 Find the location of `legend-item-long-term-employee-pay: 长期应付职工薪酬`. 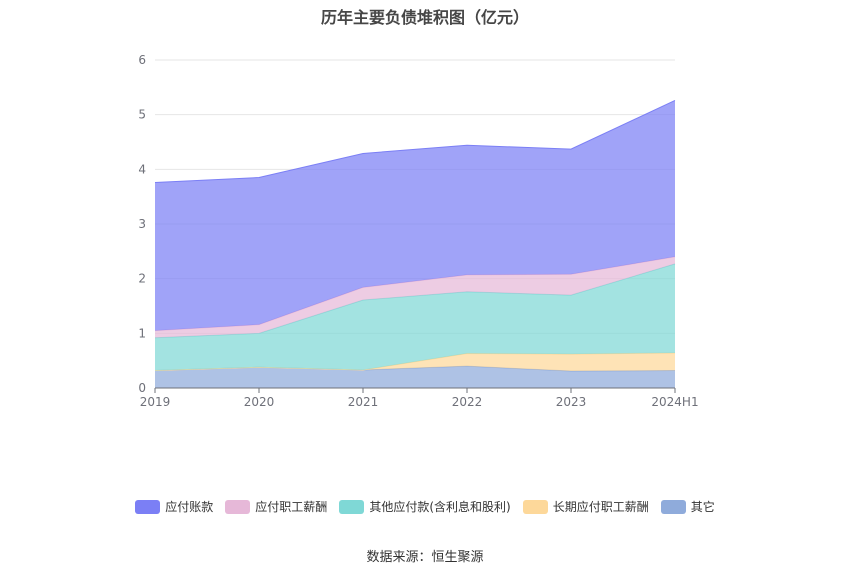

legend-item-long-term-employee-pay: 长期应付职工薪酬 is located at coordinates (585, 506).